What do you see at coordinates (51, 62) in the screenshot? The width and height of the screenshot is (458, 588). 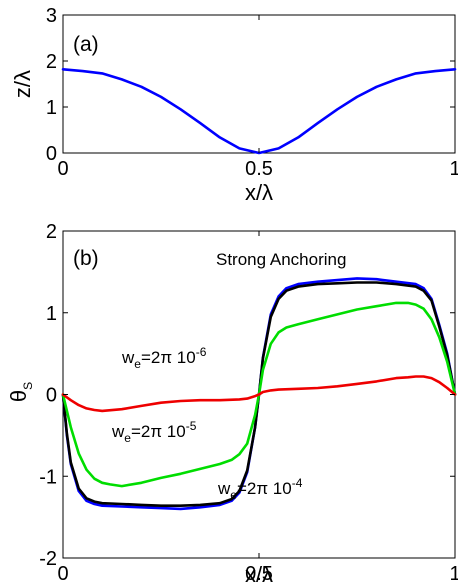 I see `panel-a-ytick-label: 2` at bounding box center [51, 62].